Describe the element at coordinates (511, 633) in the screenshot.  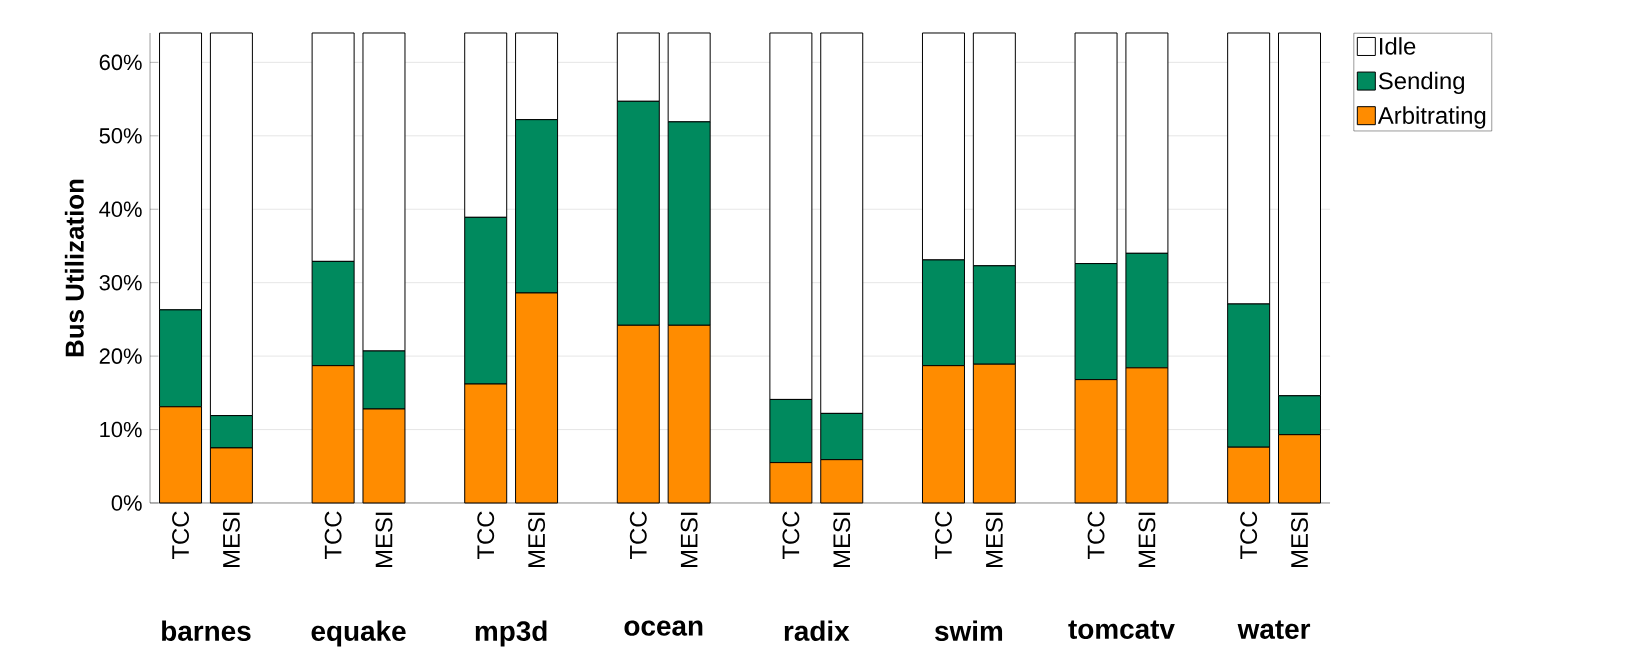
I see `text: mp3d` at that location.